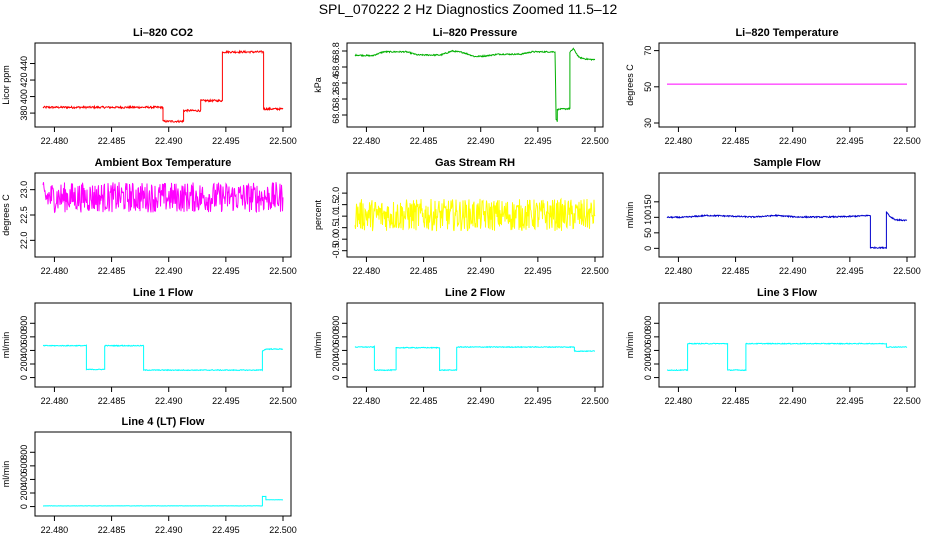 The width and height of the screenshot is (936, 540). What do you see at coordinates (6, 85) in the screenshot?
I see `y-axis-label: Licor ppm` at bounding box center [6, 85].